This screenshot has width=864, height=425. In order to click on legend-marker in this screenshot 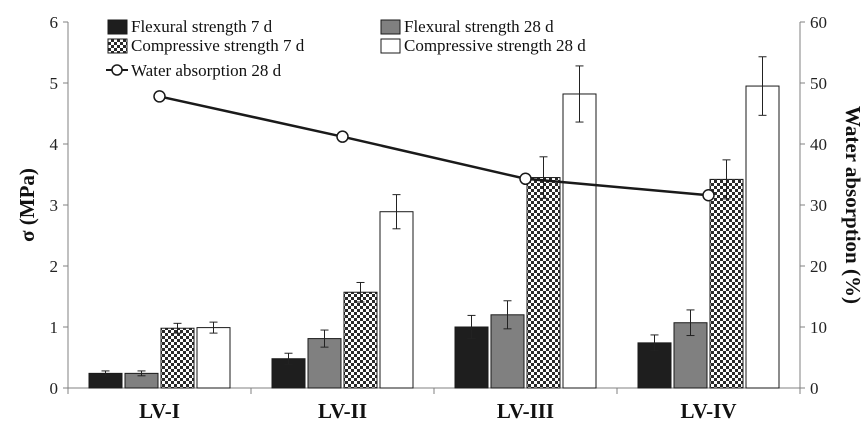, I will do `click(117, 70)`.